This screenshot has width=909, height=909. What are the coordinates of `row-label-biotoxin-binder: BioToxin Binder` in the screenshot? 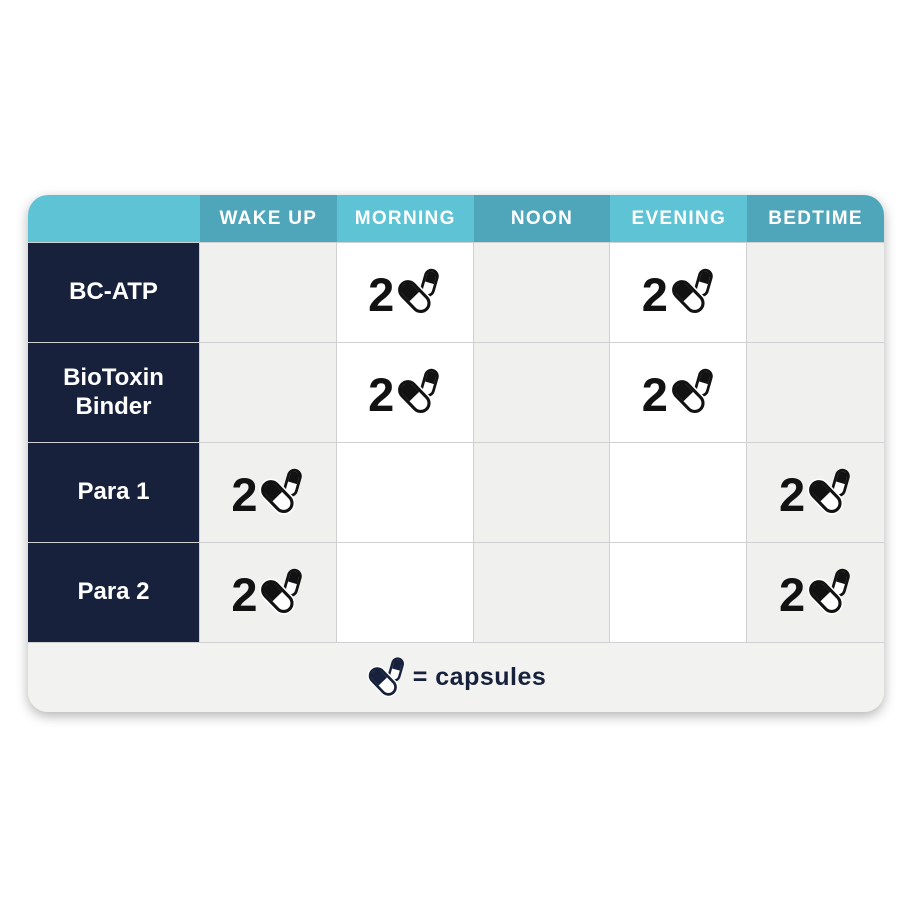 It's located at (114, 393).